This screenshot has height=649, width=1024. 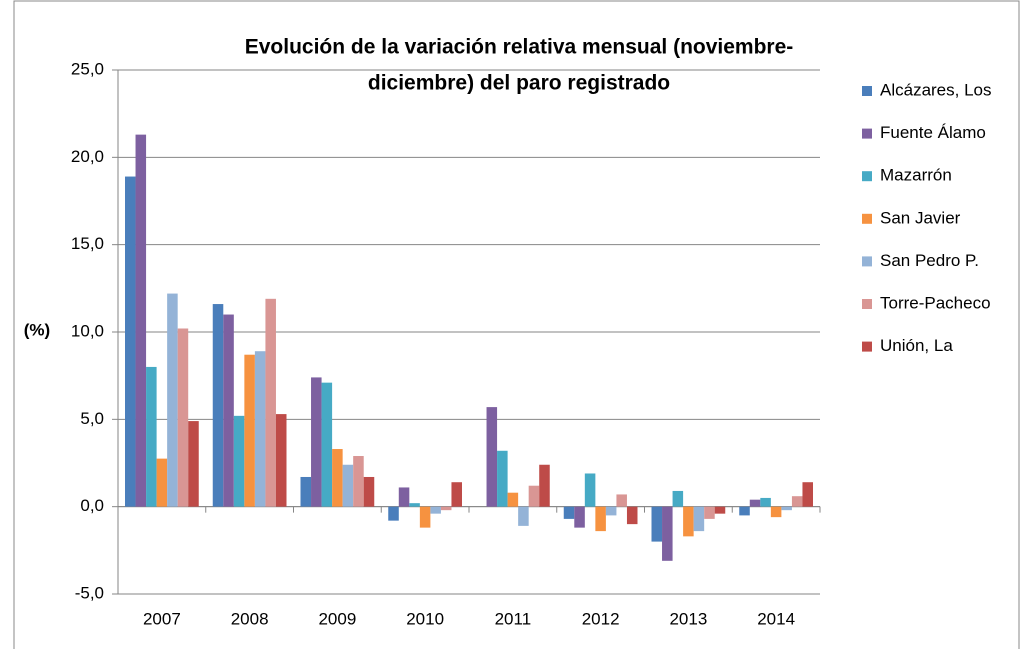 What do you see at coordinates (87, 243) in the screenshot?
I see `y-tick-label: 15,0` at bounding box center [87, 243].